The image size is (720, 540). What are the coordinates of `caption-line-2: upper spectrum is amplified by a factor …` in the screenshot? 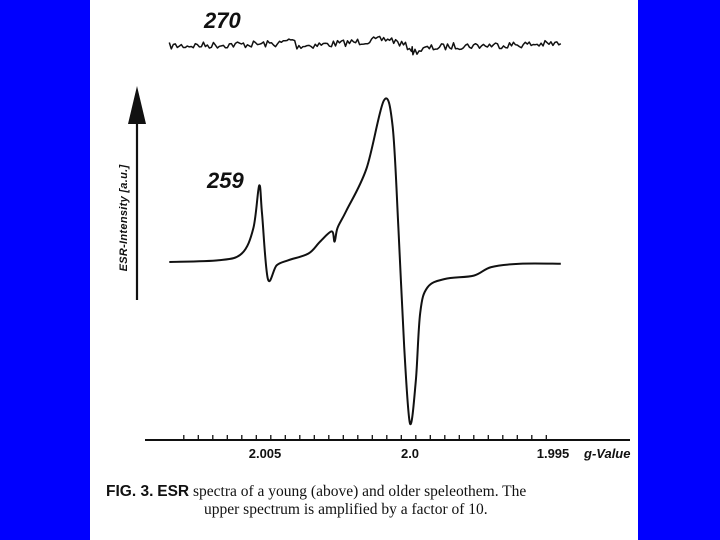 It's located at (346, 509).